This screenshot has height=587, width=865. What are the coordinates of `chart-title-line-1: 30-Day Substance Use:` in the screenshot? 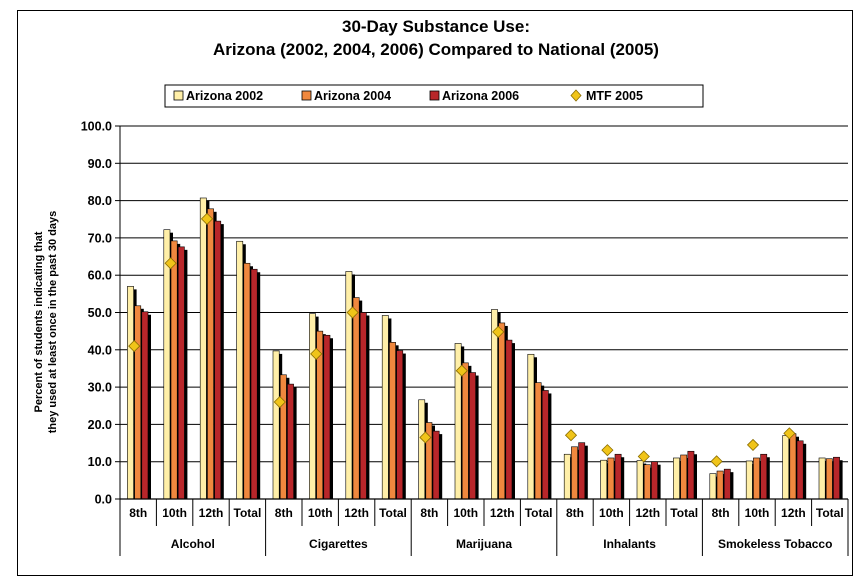 It's located at (436, 26).